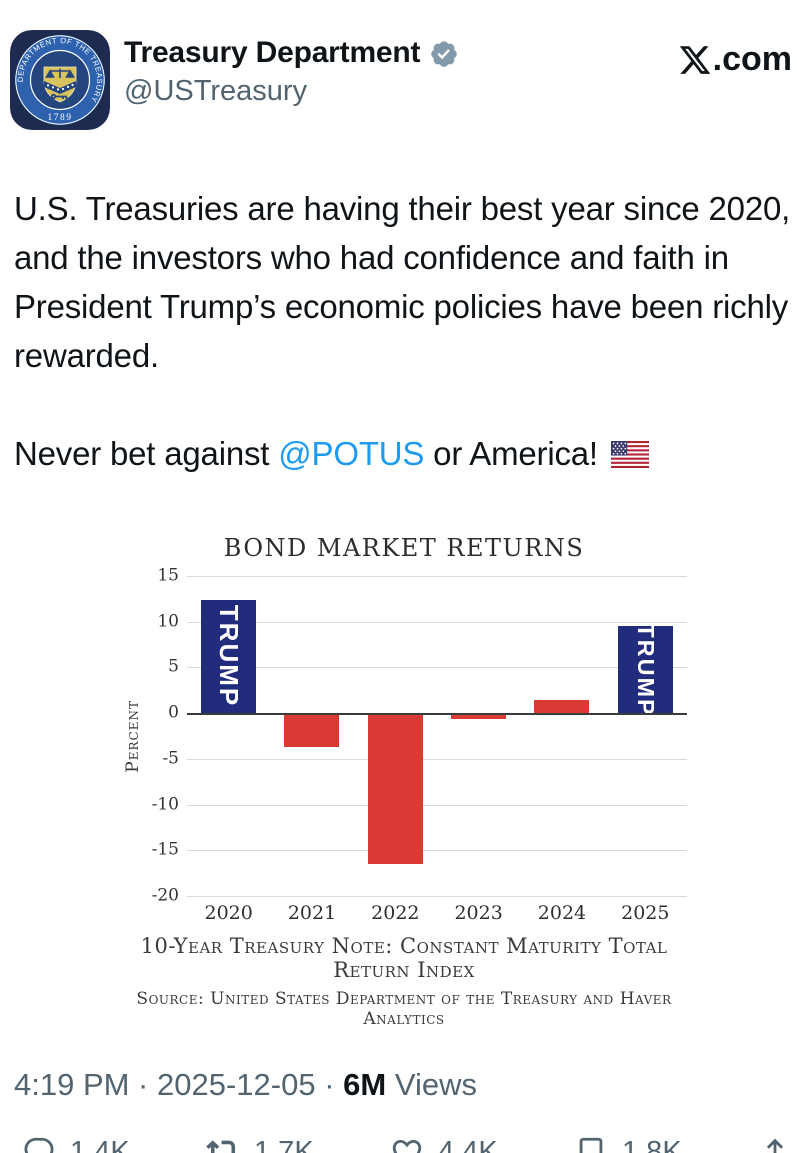  I want to click on zero-axis-line, so click(437, 714).